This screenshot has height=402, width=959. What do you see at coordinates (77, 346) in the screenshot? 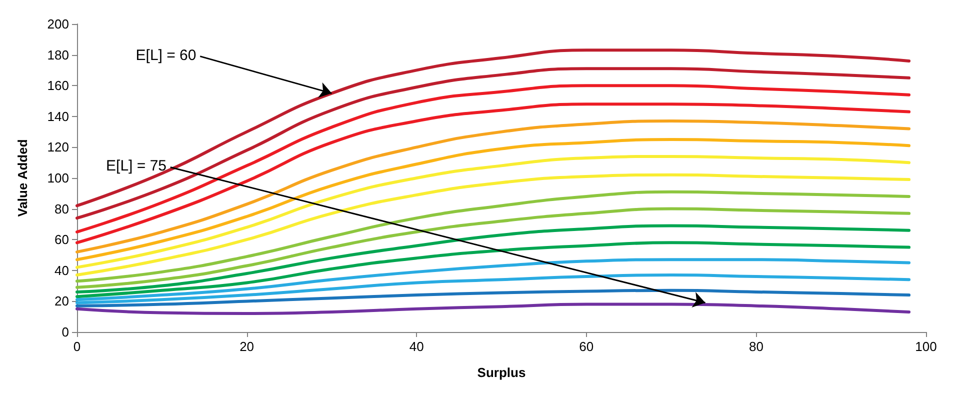
I see `x-tick-label: 0` at bounding box center [77, 346].